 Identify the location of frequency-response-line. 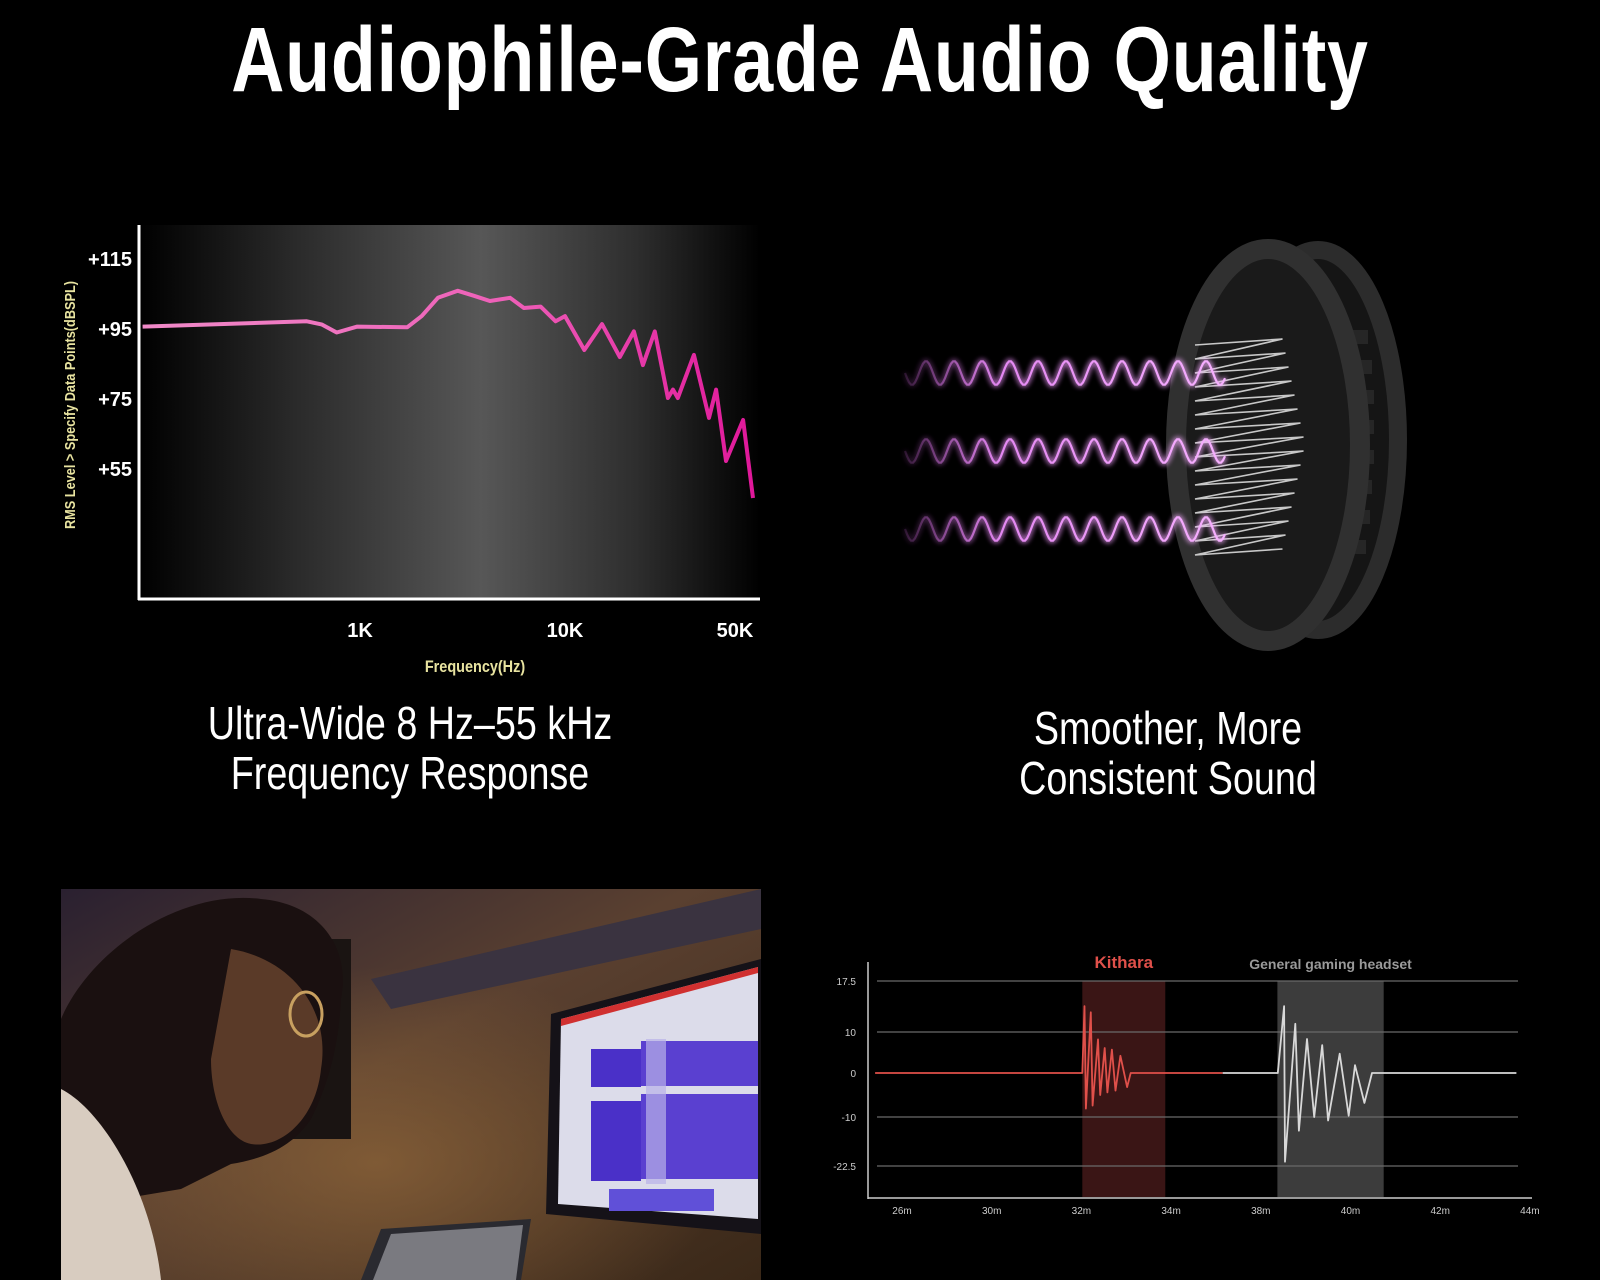
(448, 393).